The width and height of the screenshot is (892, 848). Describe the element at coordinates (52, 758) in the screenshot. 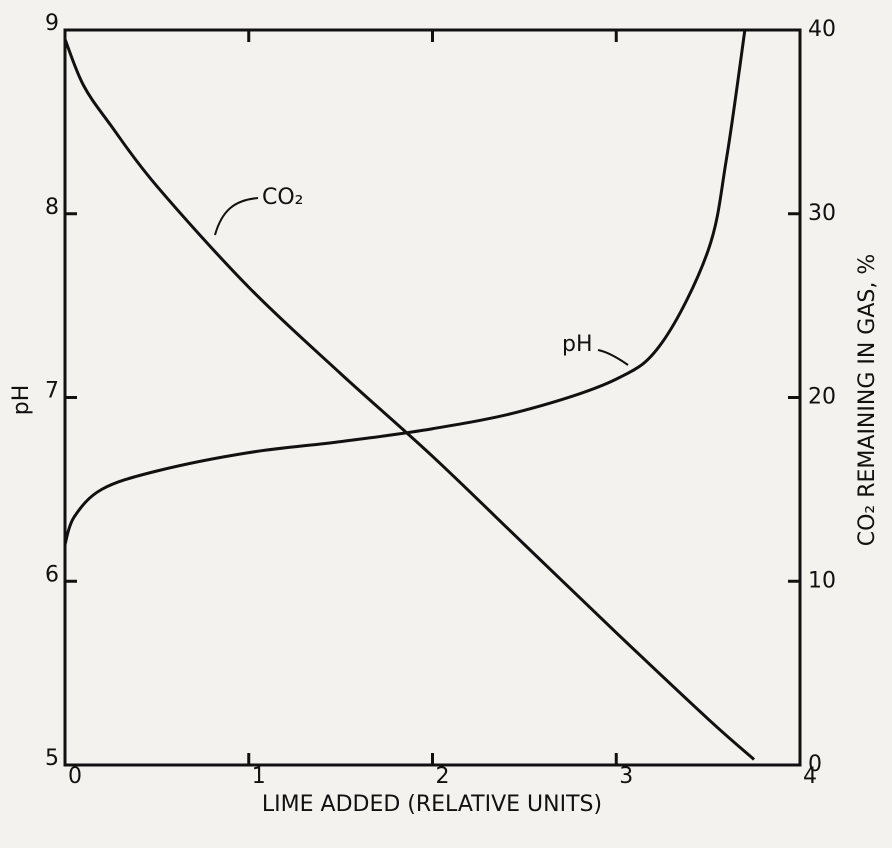

I see `y-tick-label: 5` at that location.